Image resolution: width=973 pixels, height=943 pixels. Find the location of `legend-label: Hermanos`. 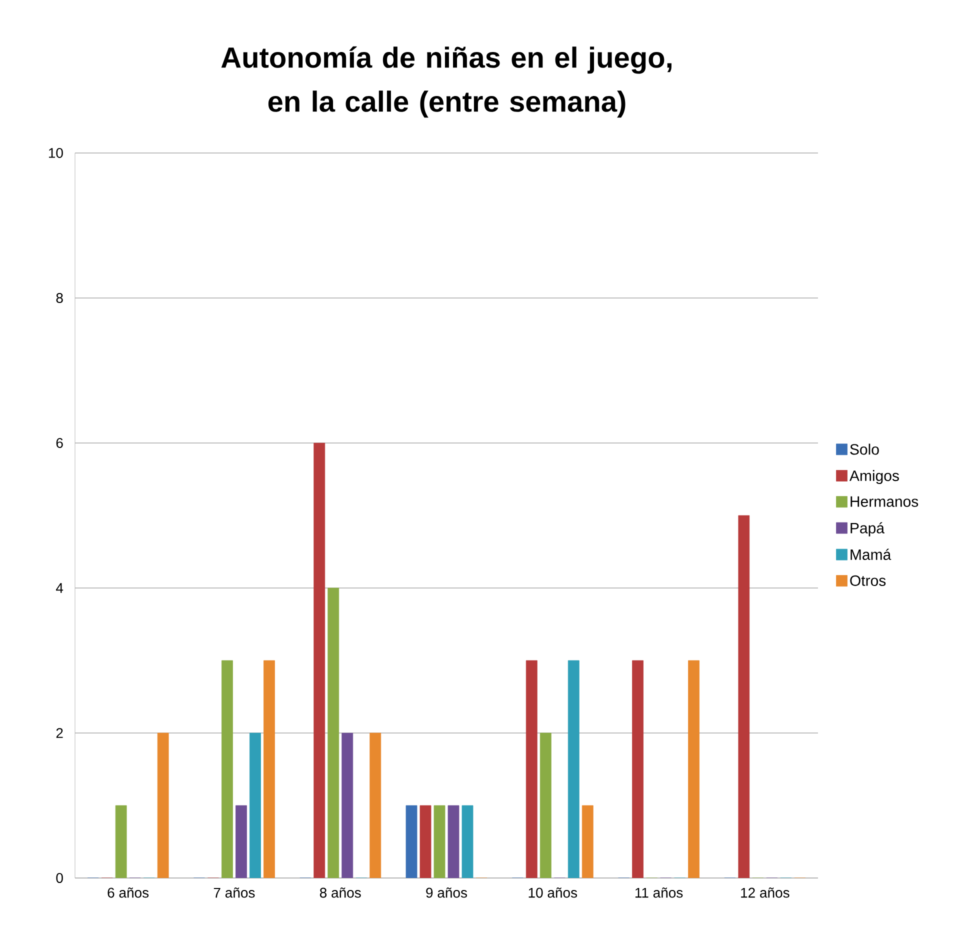

legend-label: Hermanos is located at coordinates (884, 501).